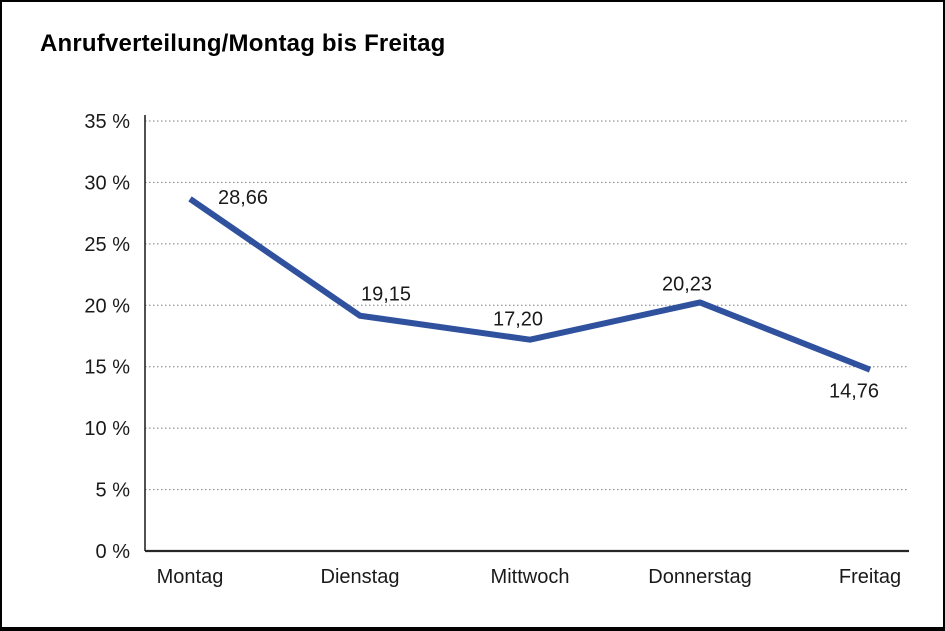 The width and height of the screenshot is (945, 631). Describe the element at coordinates (243, 198) in the screenshot. I see `point-label: 28,66` at that location.